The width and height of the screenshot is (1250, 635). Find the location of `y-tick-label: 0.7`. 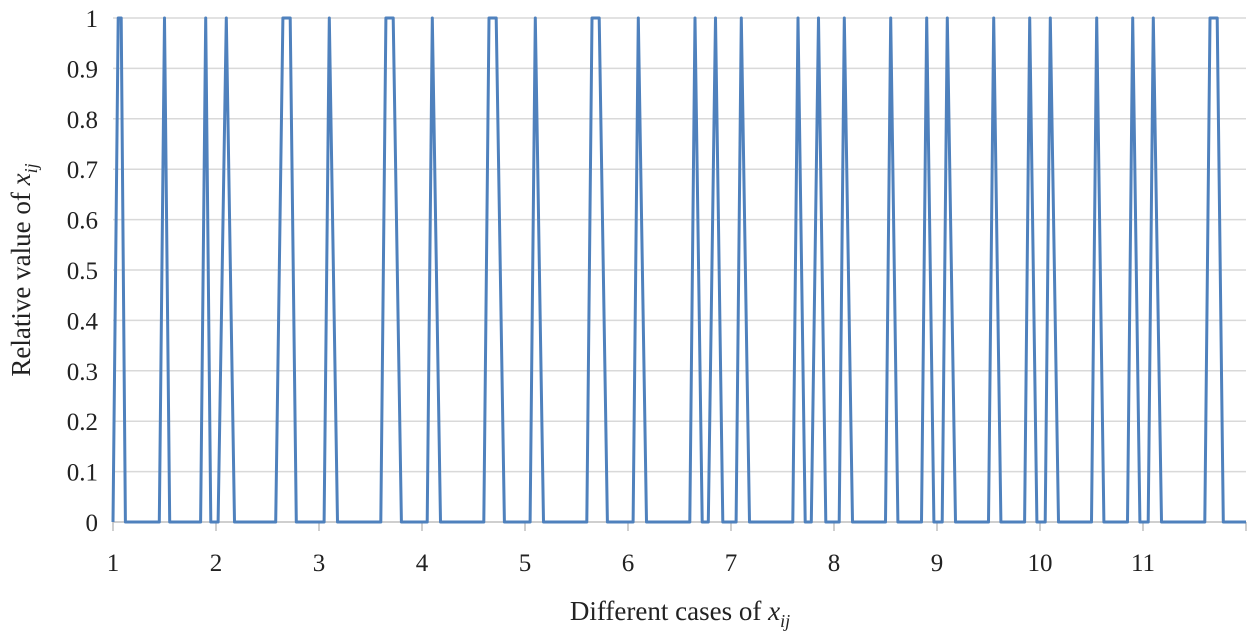

y-tick-label: 0.7 is located at coordinates (82, 170).